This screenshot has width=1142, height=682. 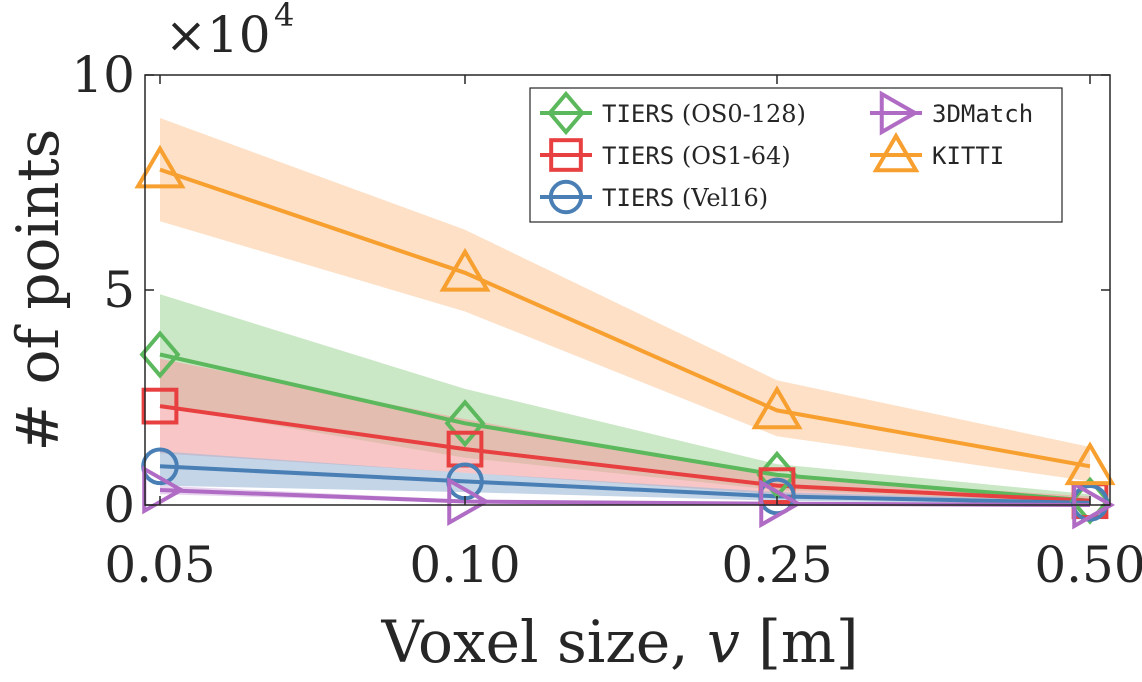 What do you see at coordinates (119, 290) in the screenshot?
I see `y-tick-label-1: 5` at bounding box center [119, 290].